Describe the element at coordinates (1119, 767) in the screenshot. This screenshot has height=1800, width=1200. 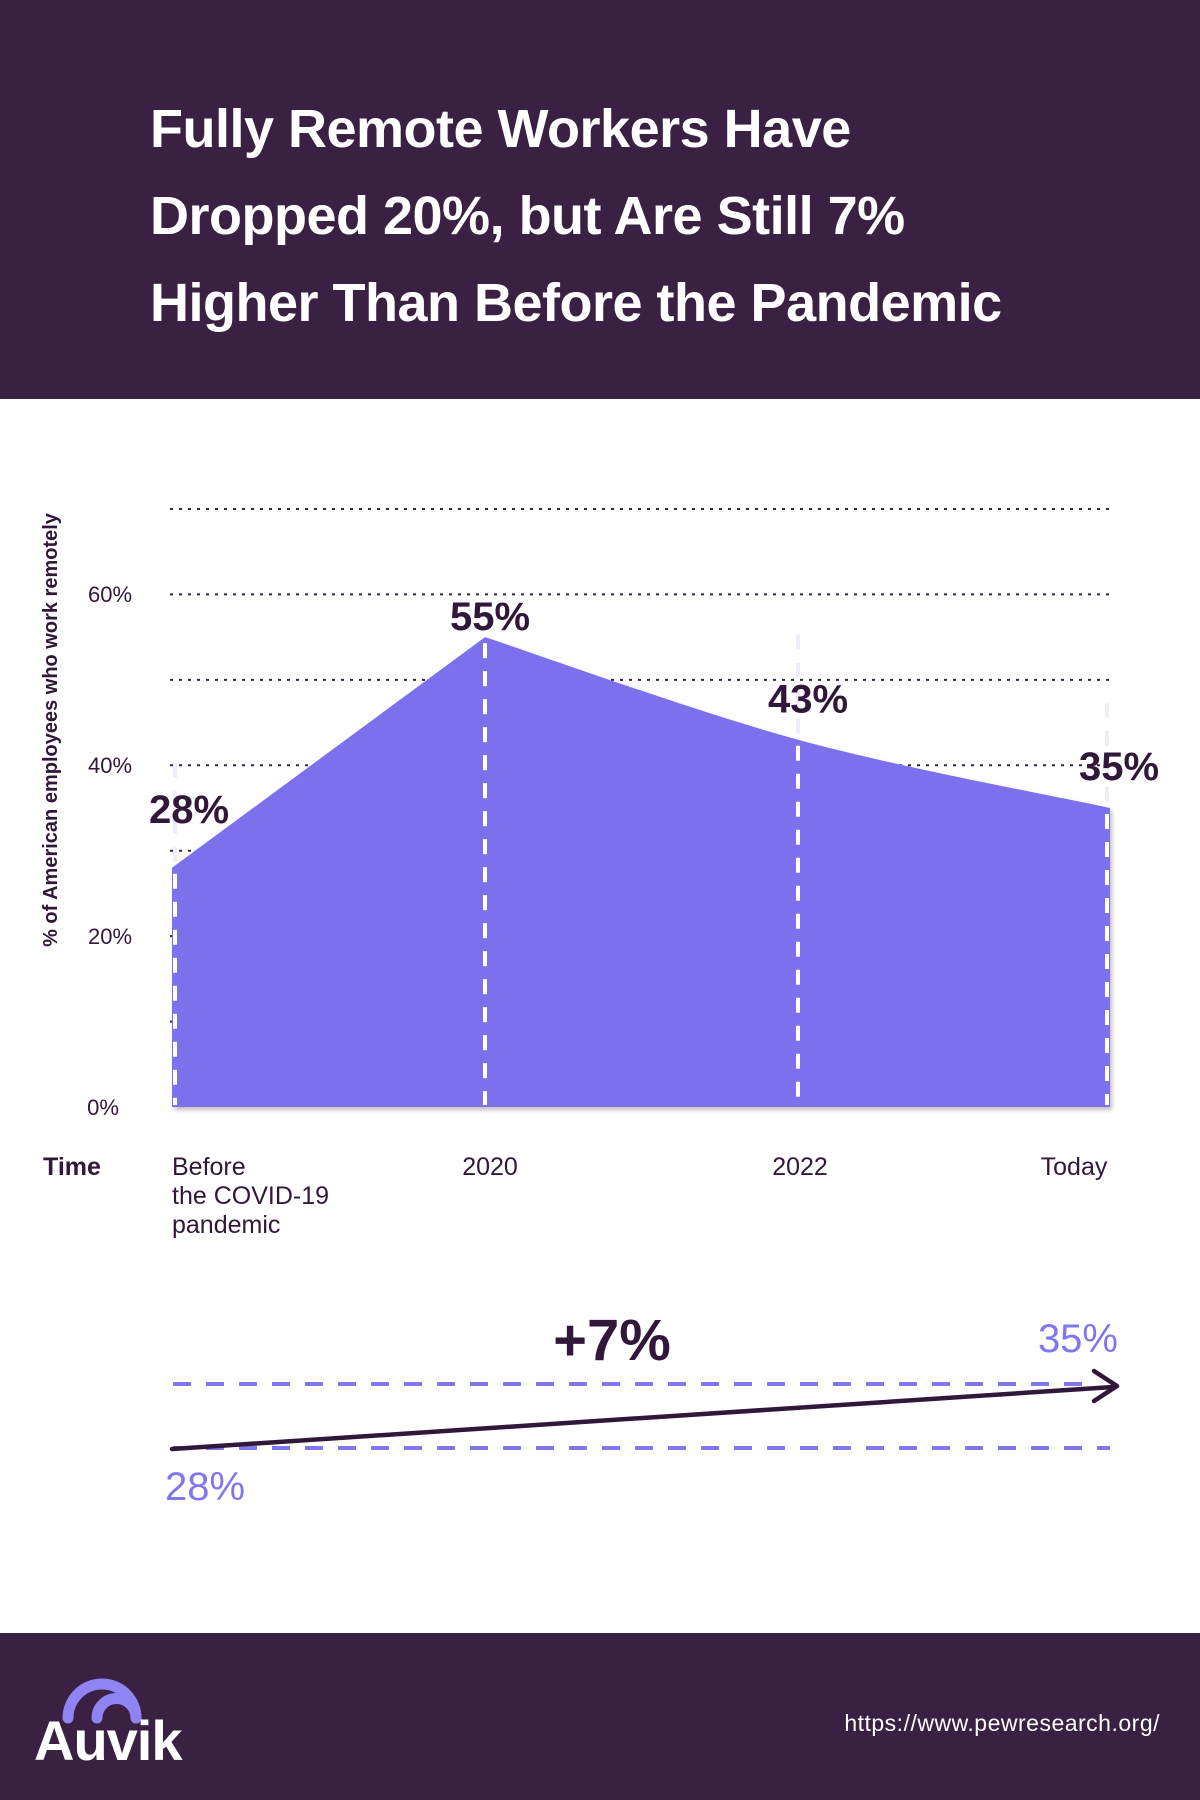
I see `data-label-today: 35%` at that location.